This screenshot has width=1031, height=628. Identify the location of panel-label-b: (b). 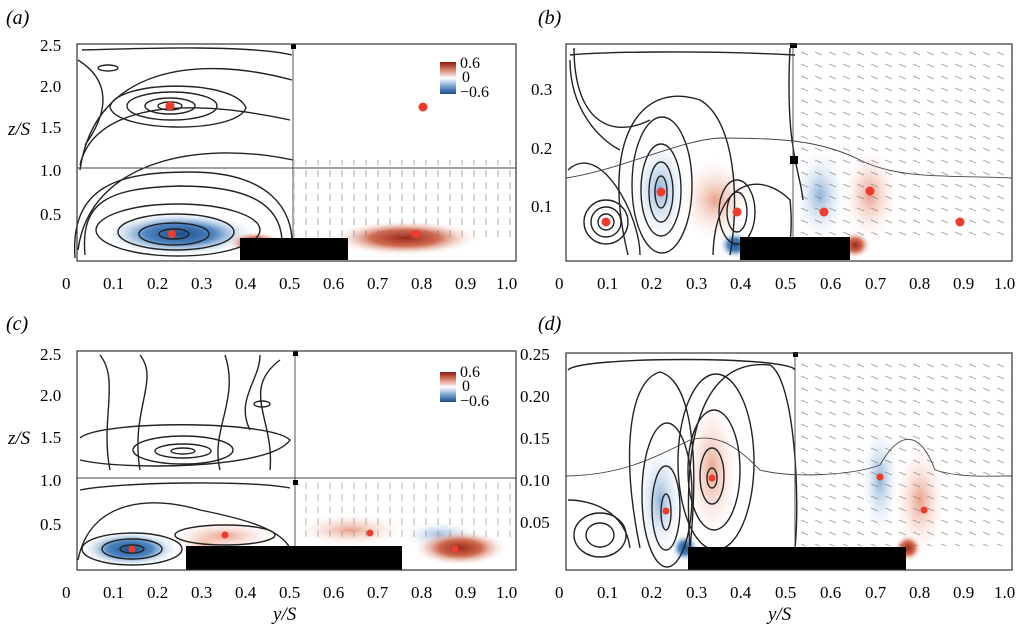
(550, 18).